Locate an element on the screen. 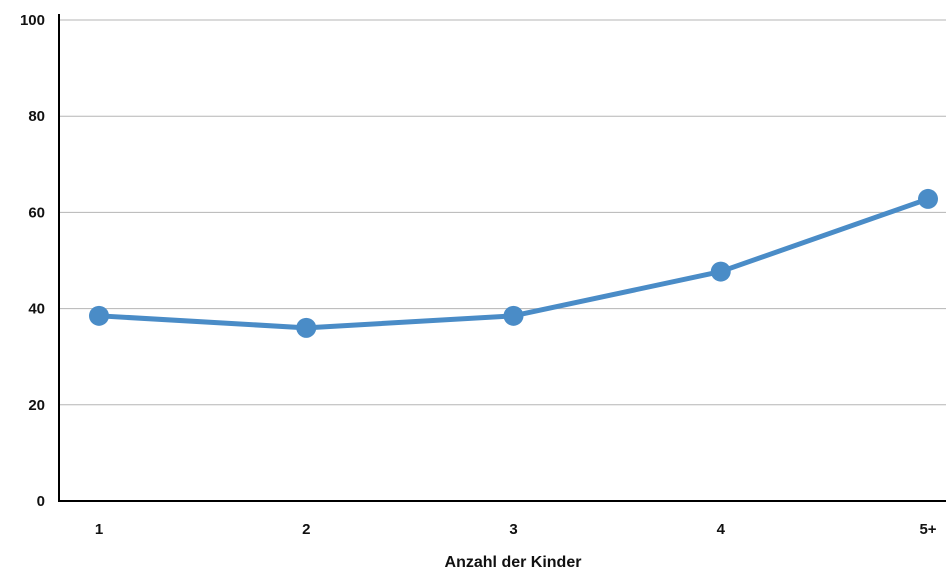  y-tick-label: 0 is located at coordinates (41, 501).